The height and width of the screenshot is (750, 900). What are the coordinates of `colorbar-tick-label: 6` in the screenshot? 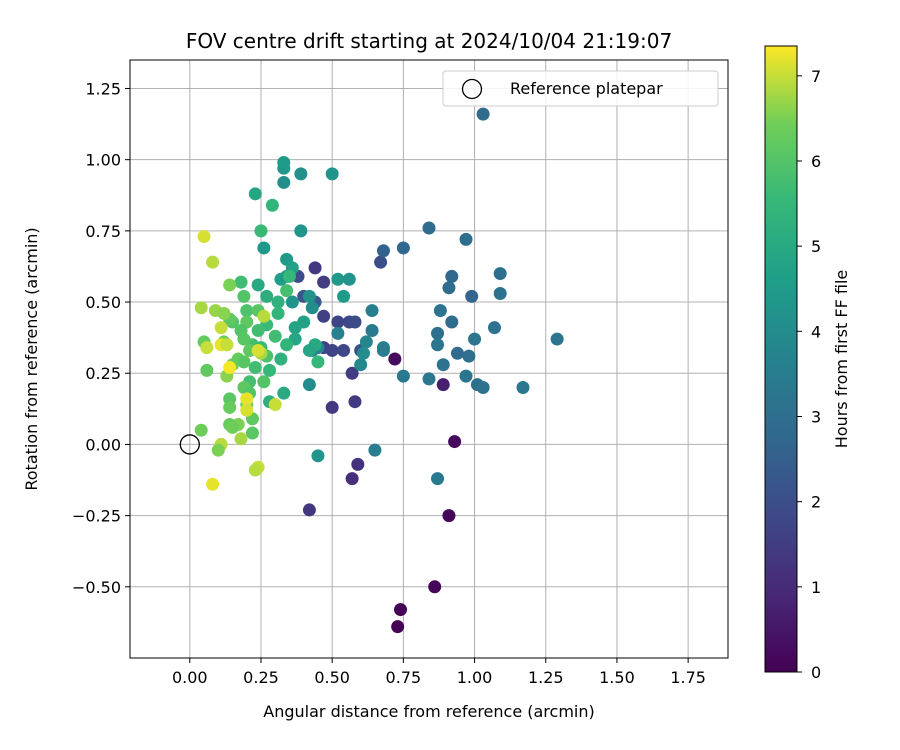 It's located at (816, 161).